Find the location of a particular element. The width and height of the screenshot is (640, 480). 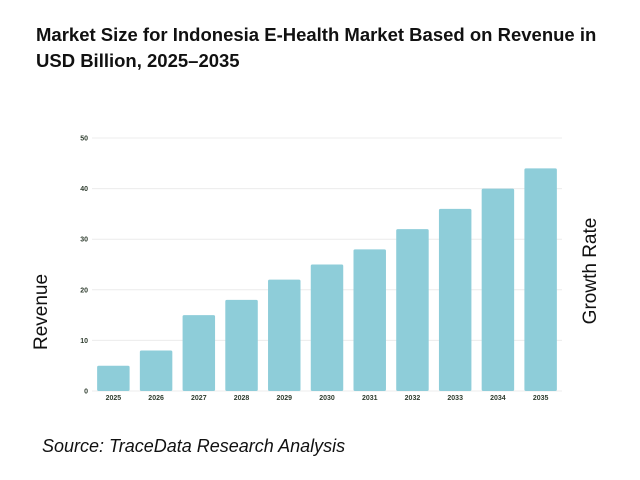

x-tick-label: 2027 is located at coordinates (199, 398).